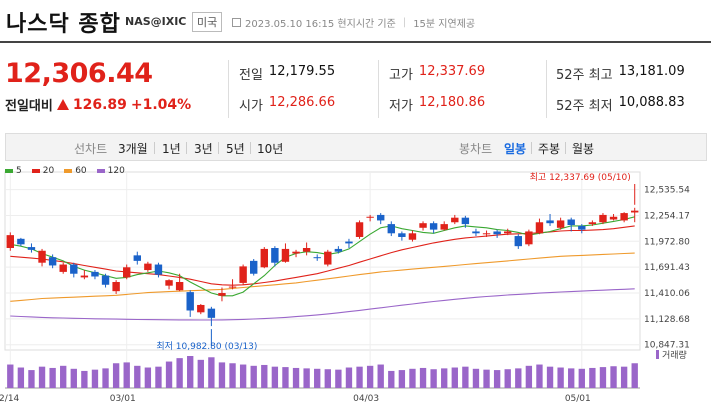 The image size is (711, 411). What do you see at coordinates (302, 71) in the screenshot?
I see `stat-value: 12,179.55` at bounding box center [302, 71].